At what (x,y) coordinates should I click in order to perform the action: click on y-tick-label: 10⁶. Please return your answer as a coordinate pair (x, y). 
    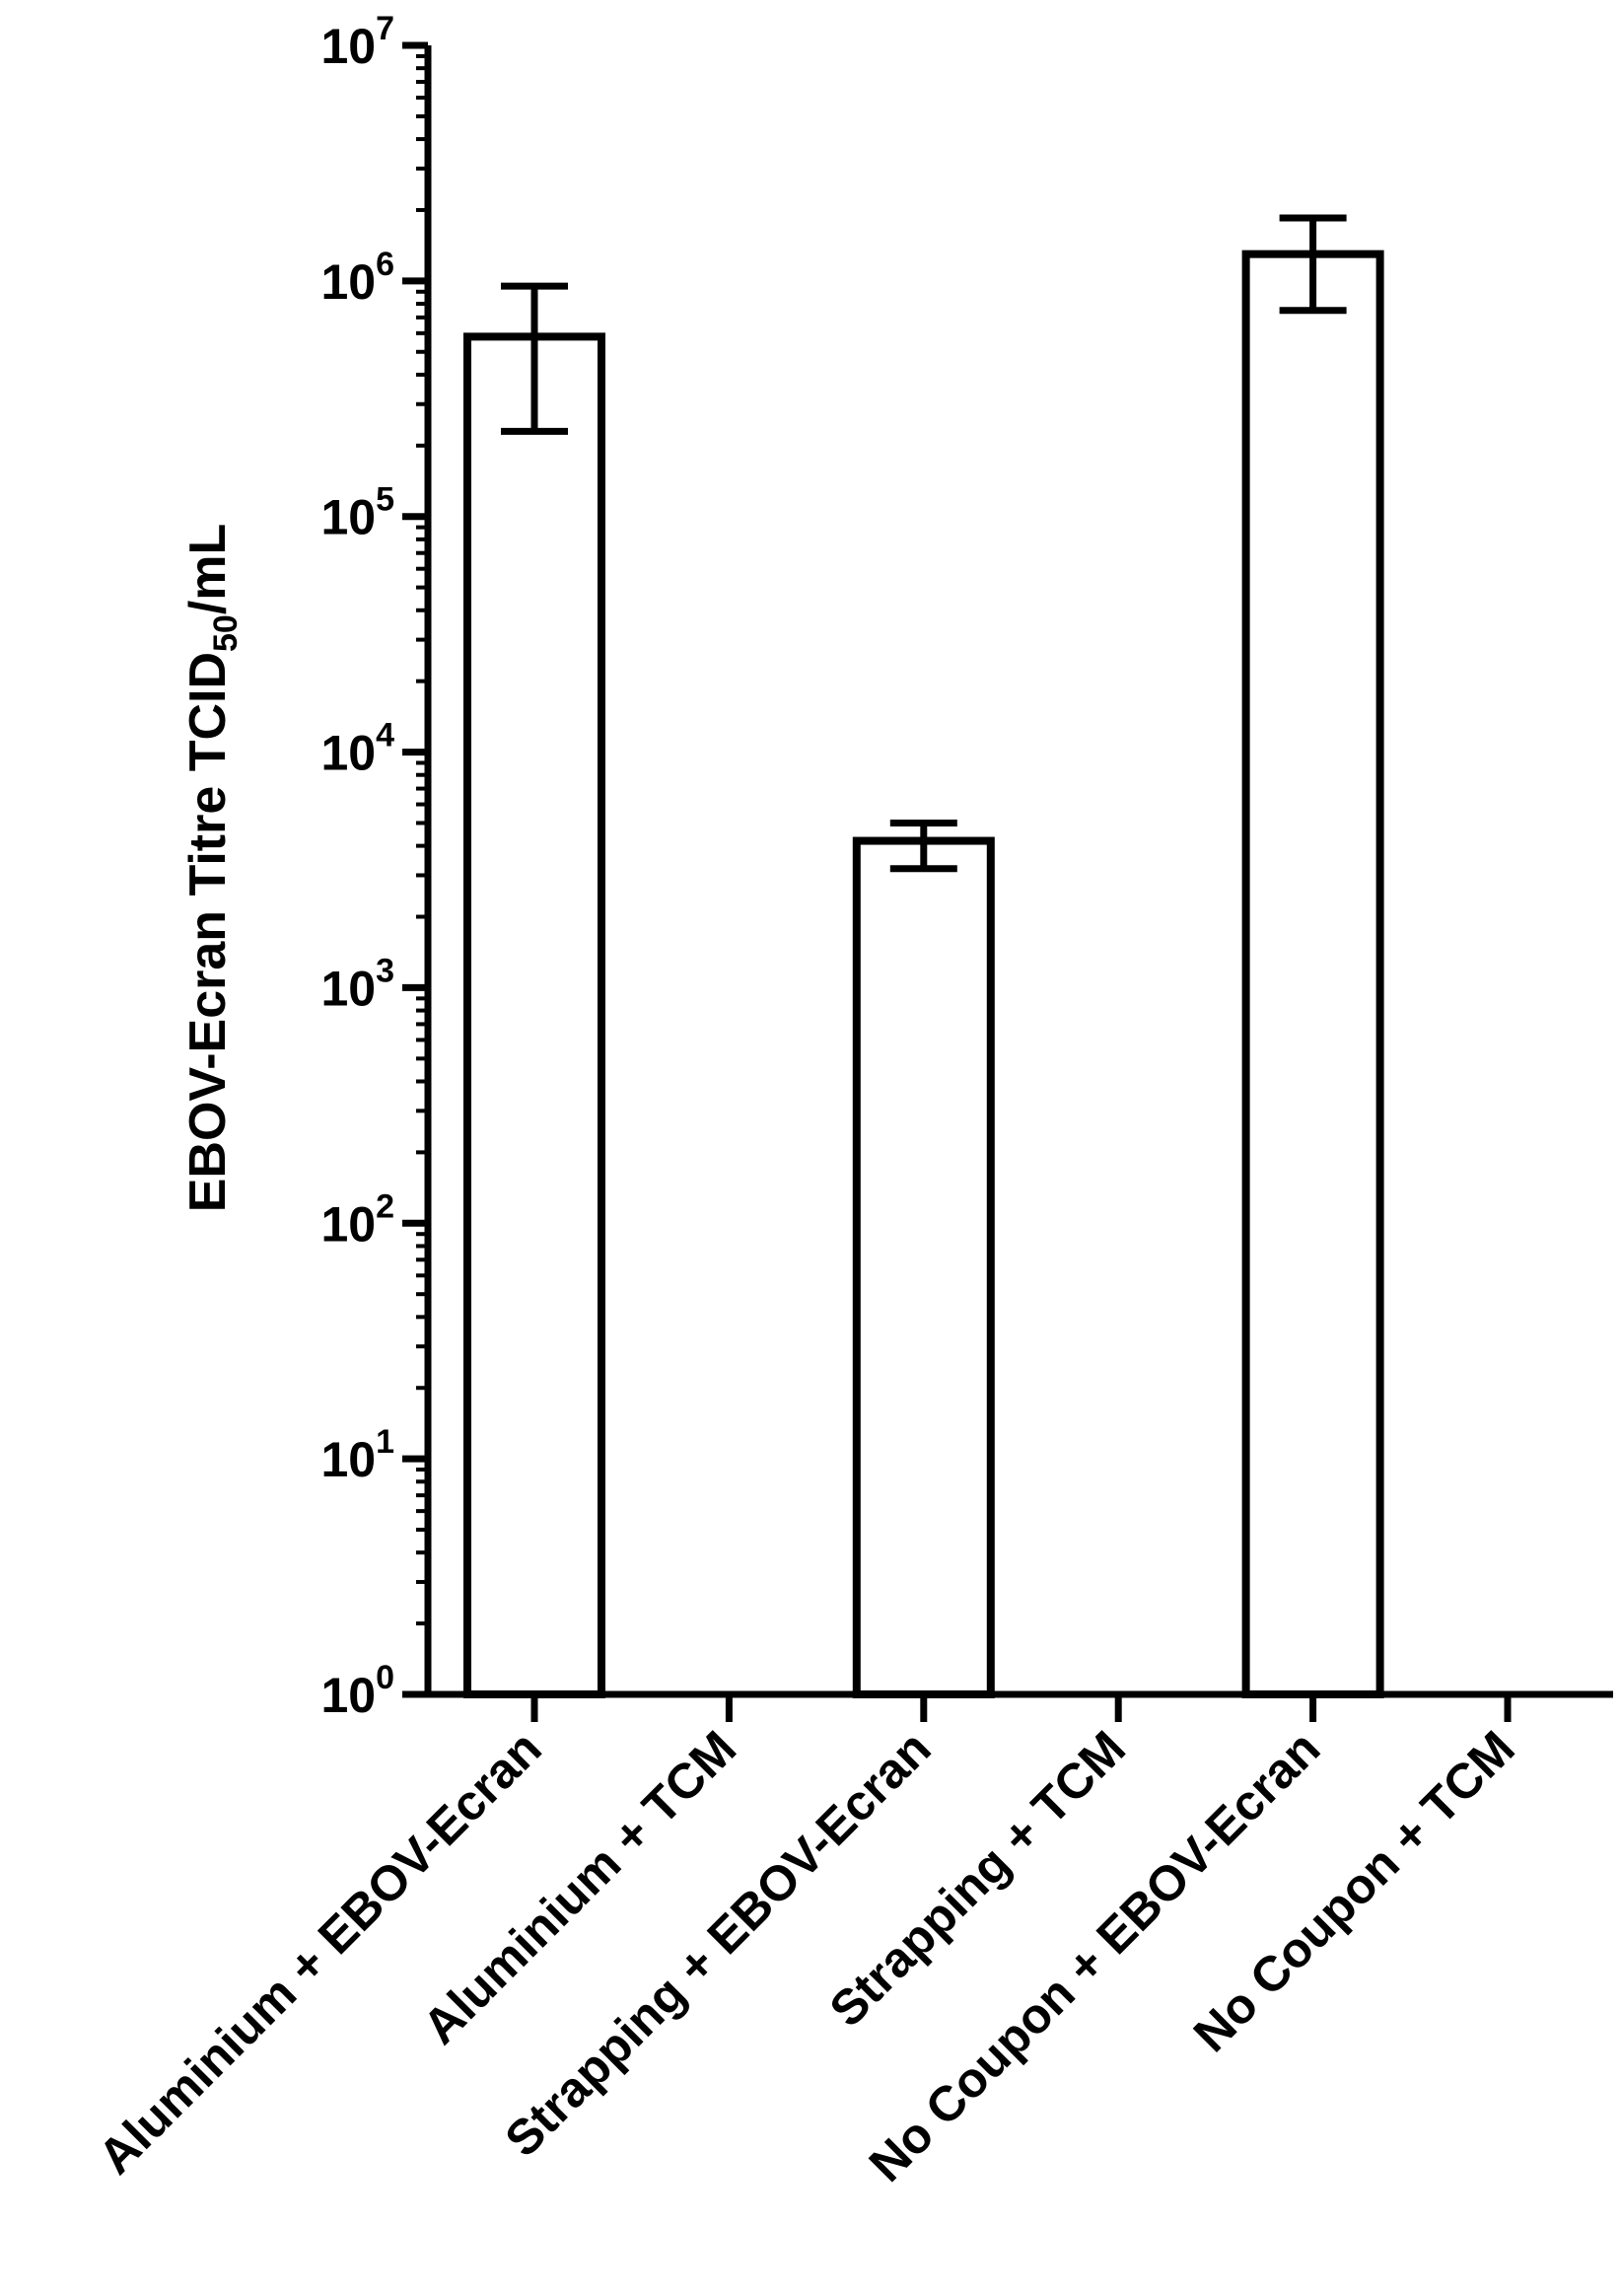
    Looking at the image, I should click on (357, 278).